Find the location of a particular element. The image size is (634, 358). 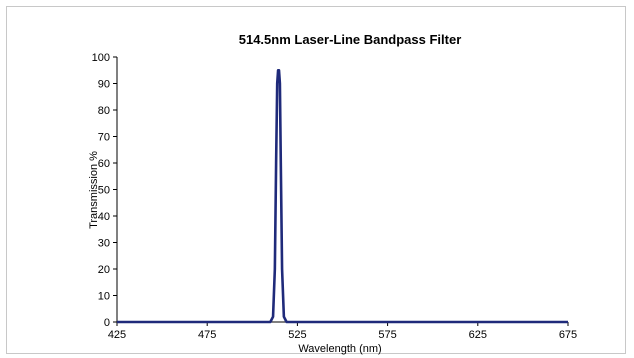

y-tick-label: 20 is located at coordinates (104, 270).